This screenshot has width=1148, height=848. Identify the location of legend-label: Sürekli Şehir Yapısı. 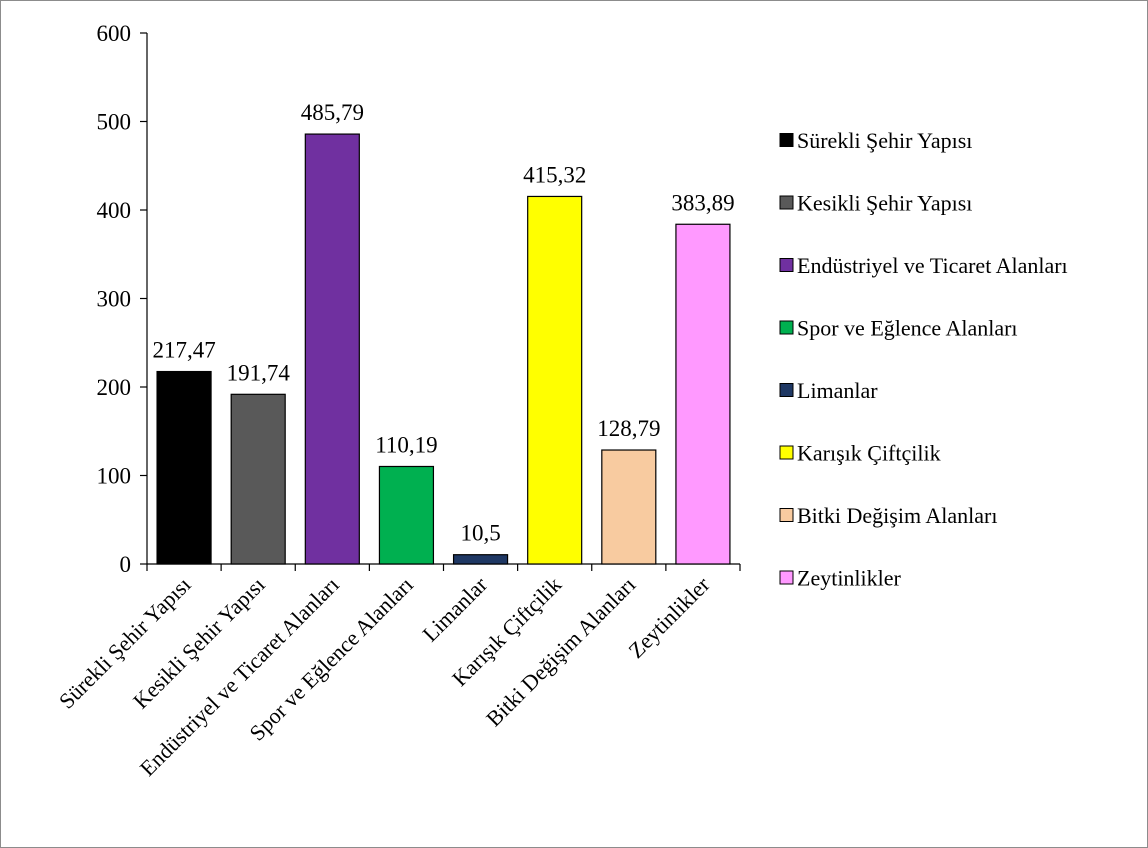
(884, 140).